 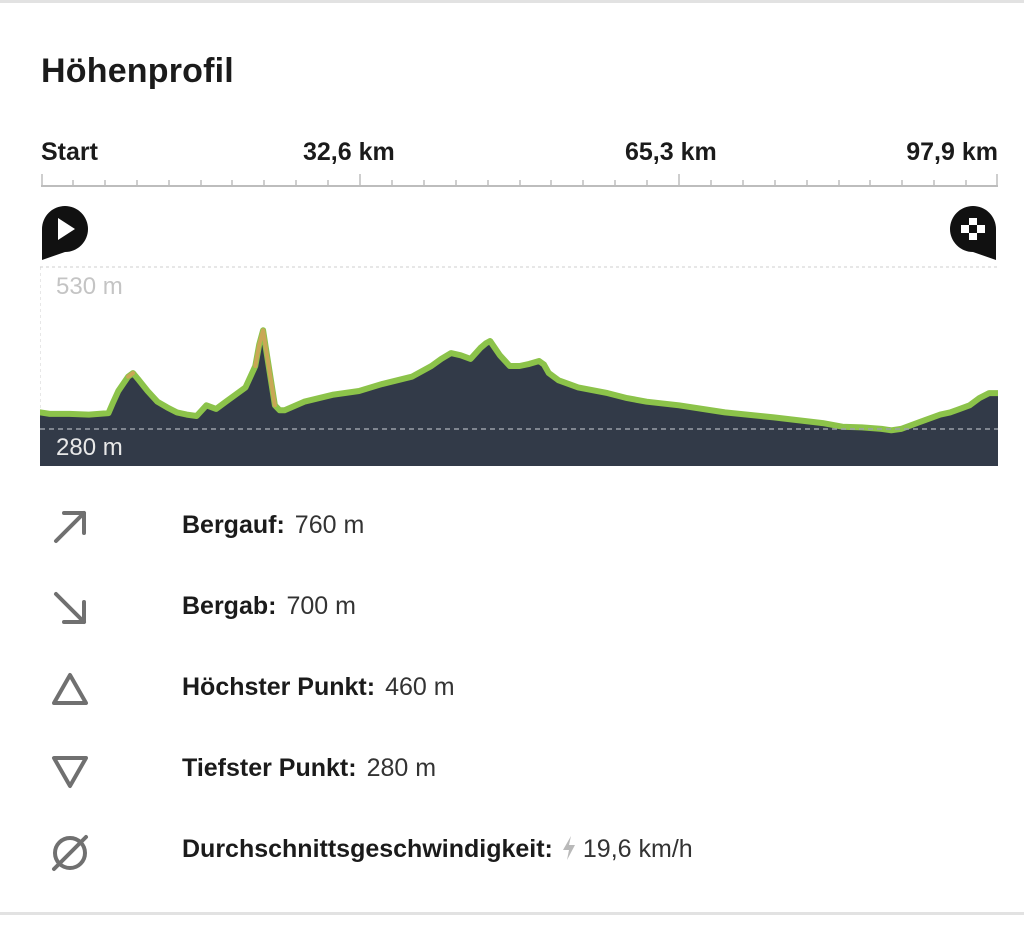 What do you see at coordinates (512, 768) in the screenshot?
I see `stat-row-lowest-point: Tiefster Punkt: 280 m` at bounding box center [512, 768].